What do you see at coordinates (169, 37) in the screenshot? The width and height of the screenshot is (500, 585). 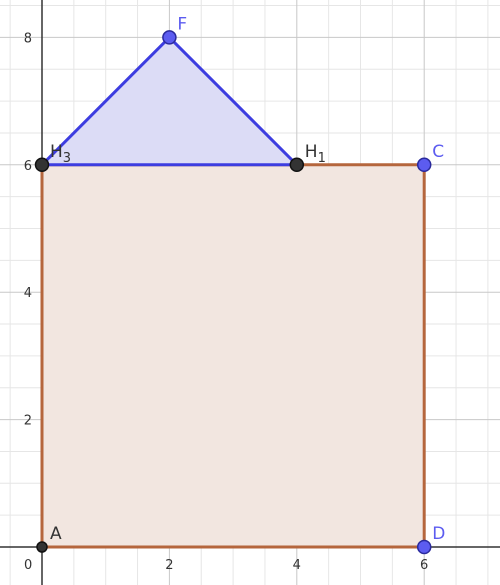 I see `point-f` at bounding box center [169, 37].